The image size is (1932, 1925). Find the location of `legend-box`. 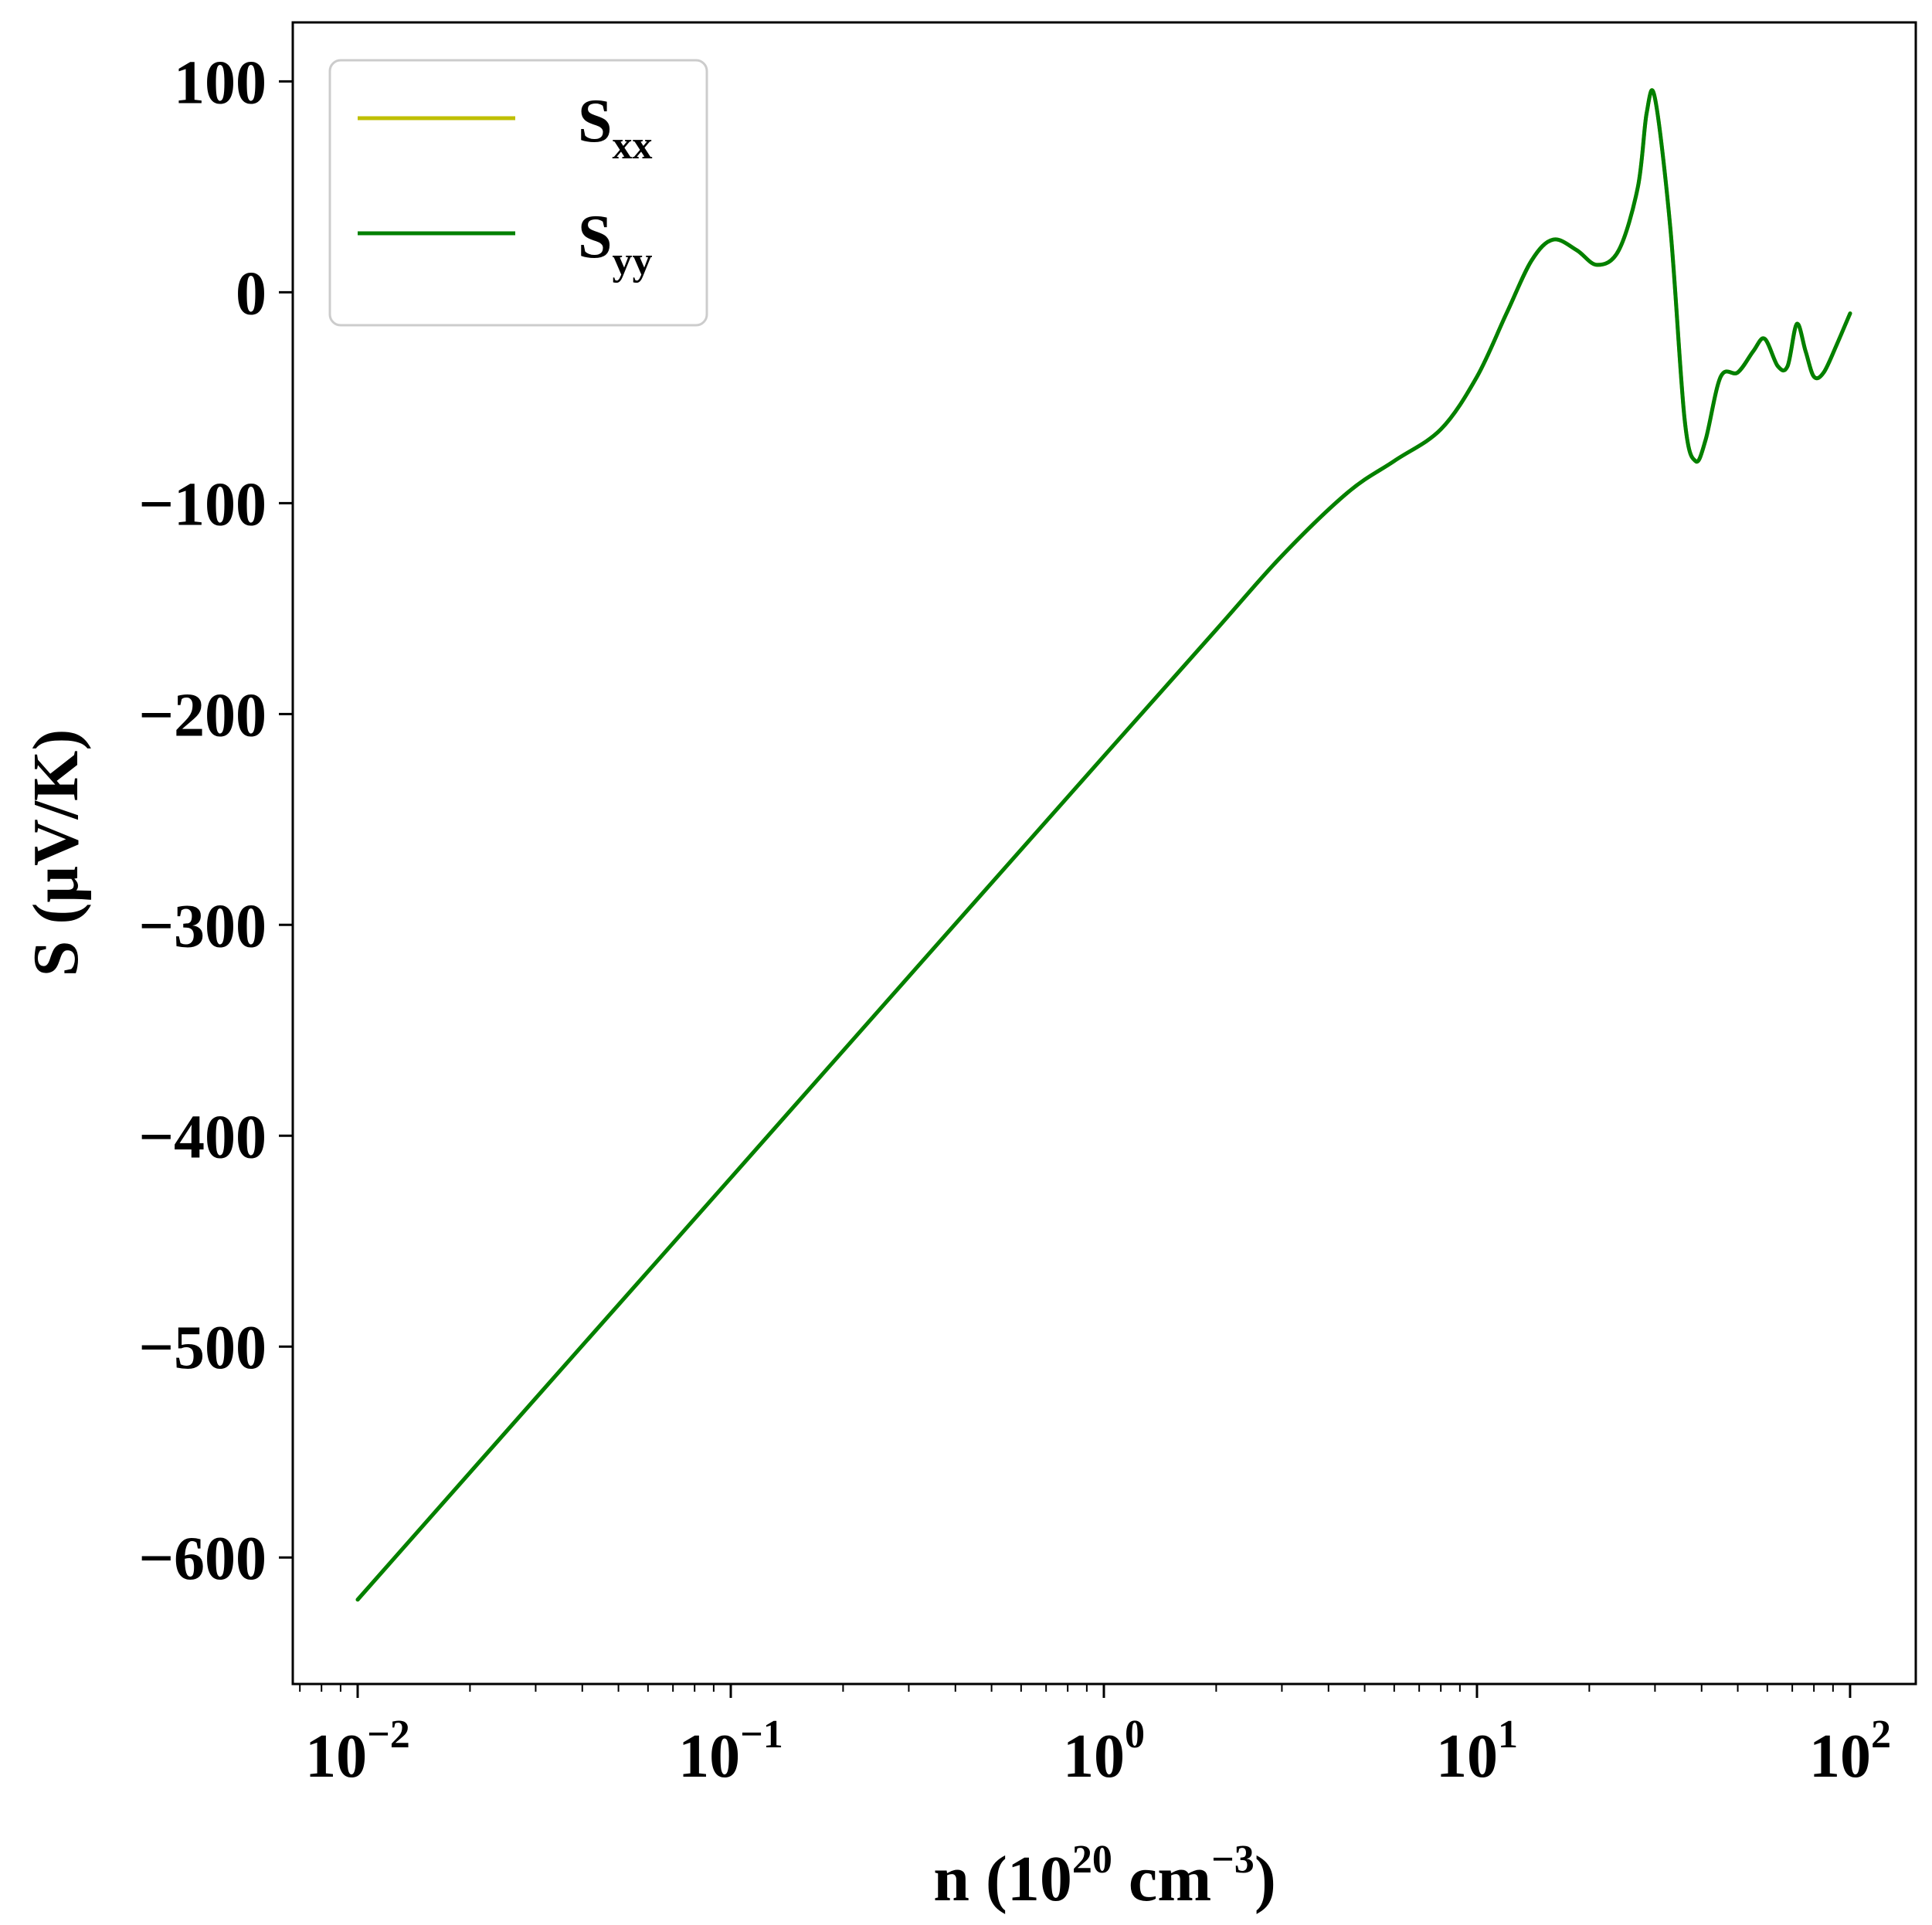

legend-box is located at coordinates (518, 193).